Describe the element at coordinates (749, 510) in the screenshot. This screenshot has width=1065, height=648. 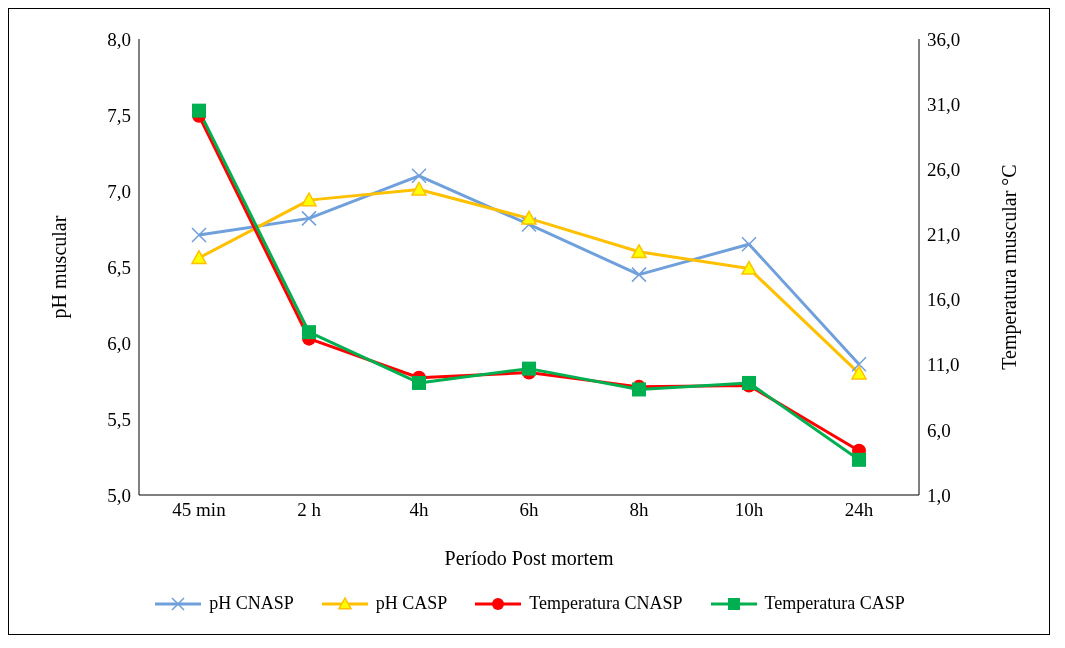
I see `x-tick-label: 10h` at that location.